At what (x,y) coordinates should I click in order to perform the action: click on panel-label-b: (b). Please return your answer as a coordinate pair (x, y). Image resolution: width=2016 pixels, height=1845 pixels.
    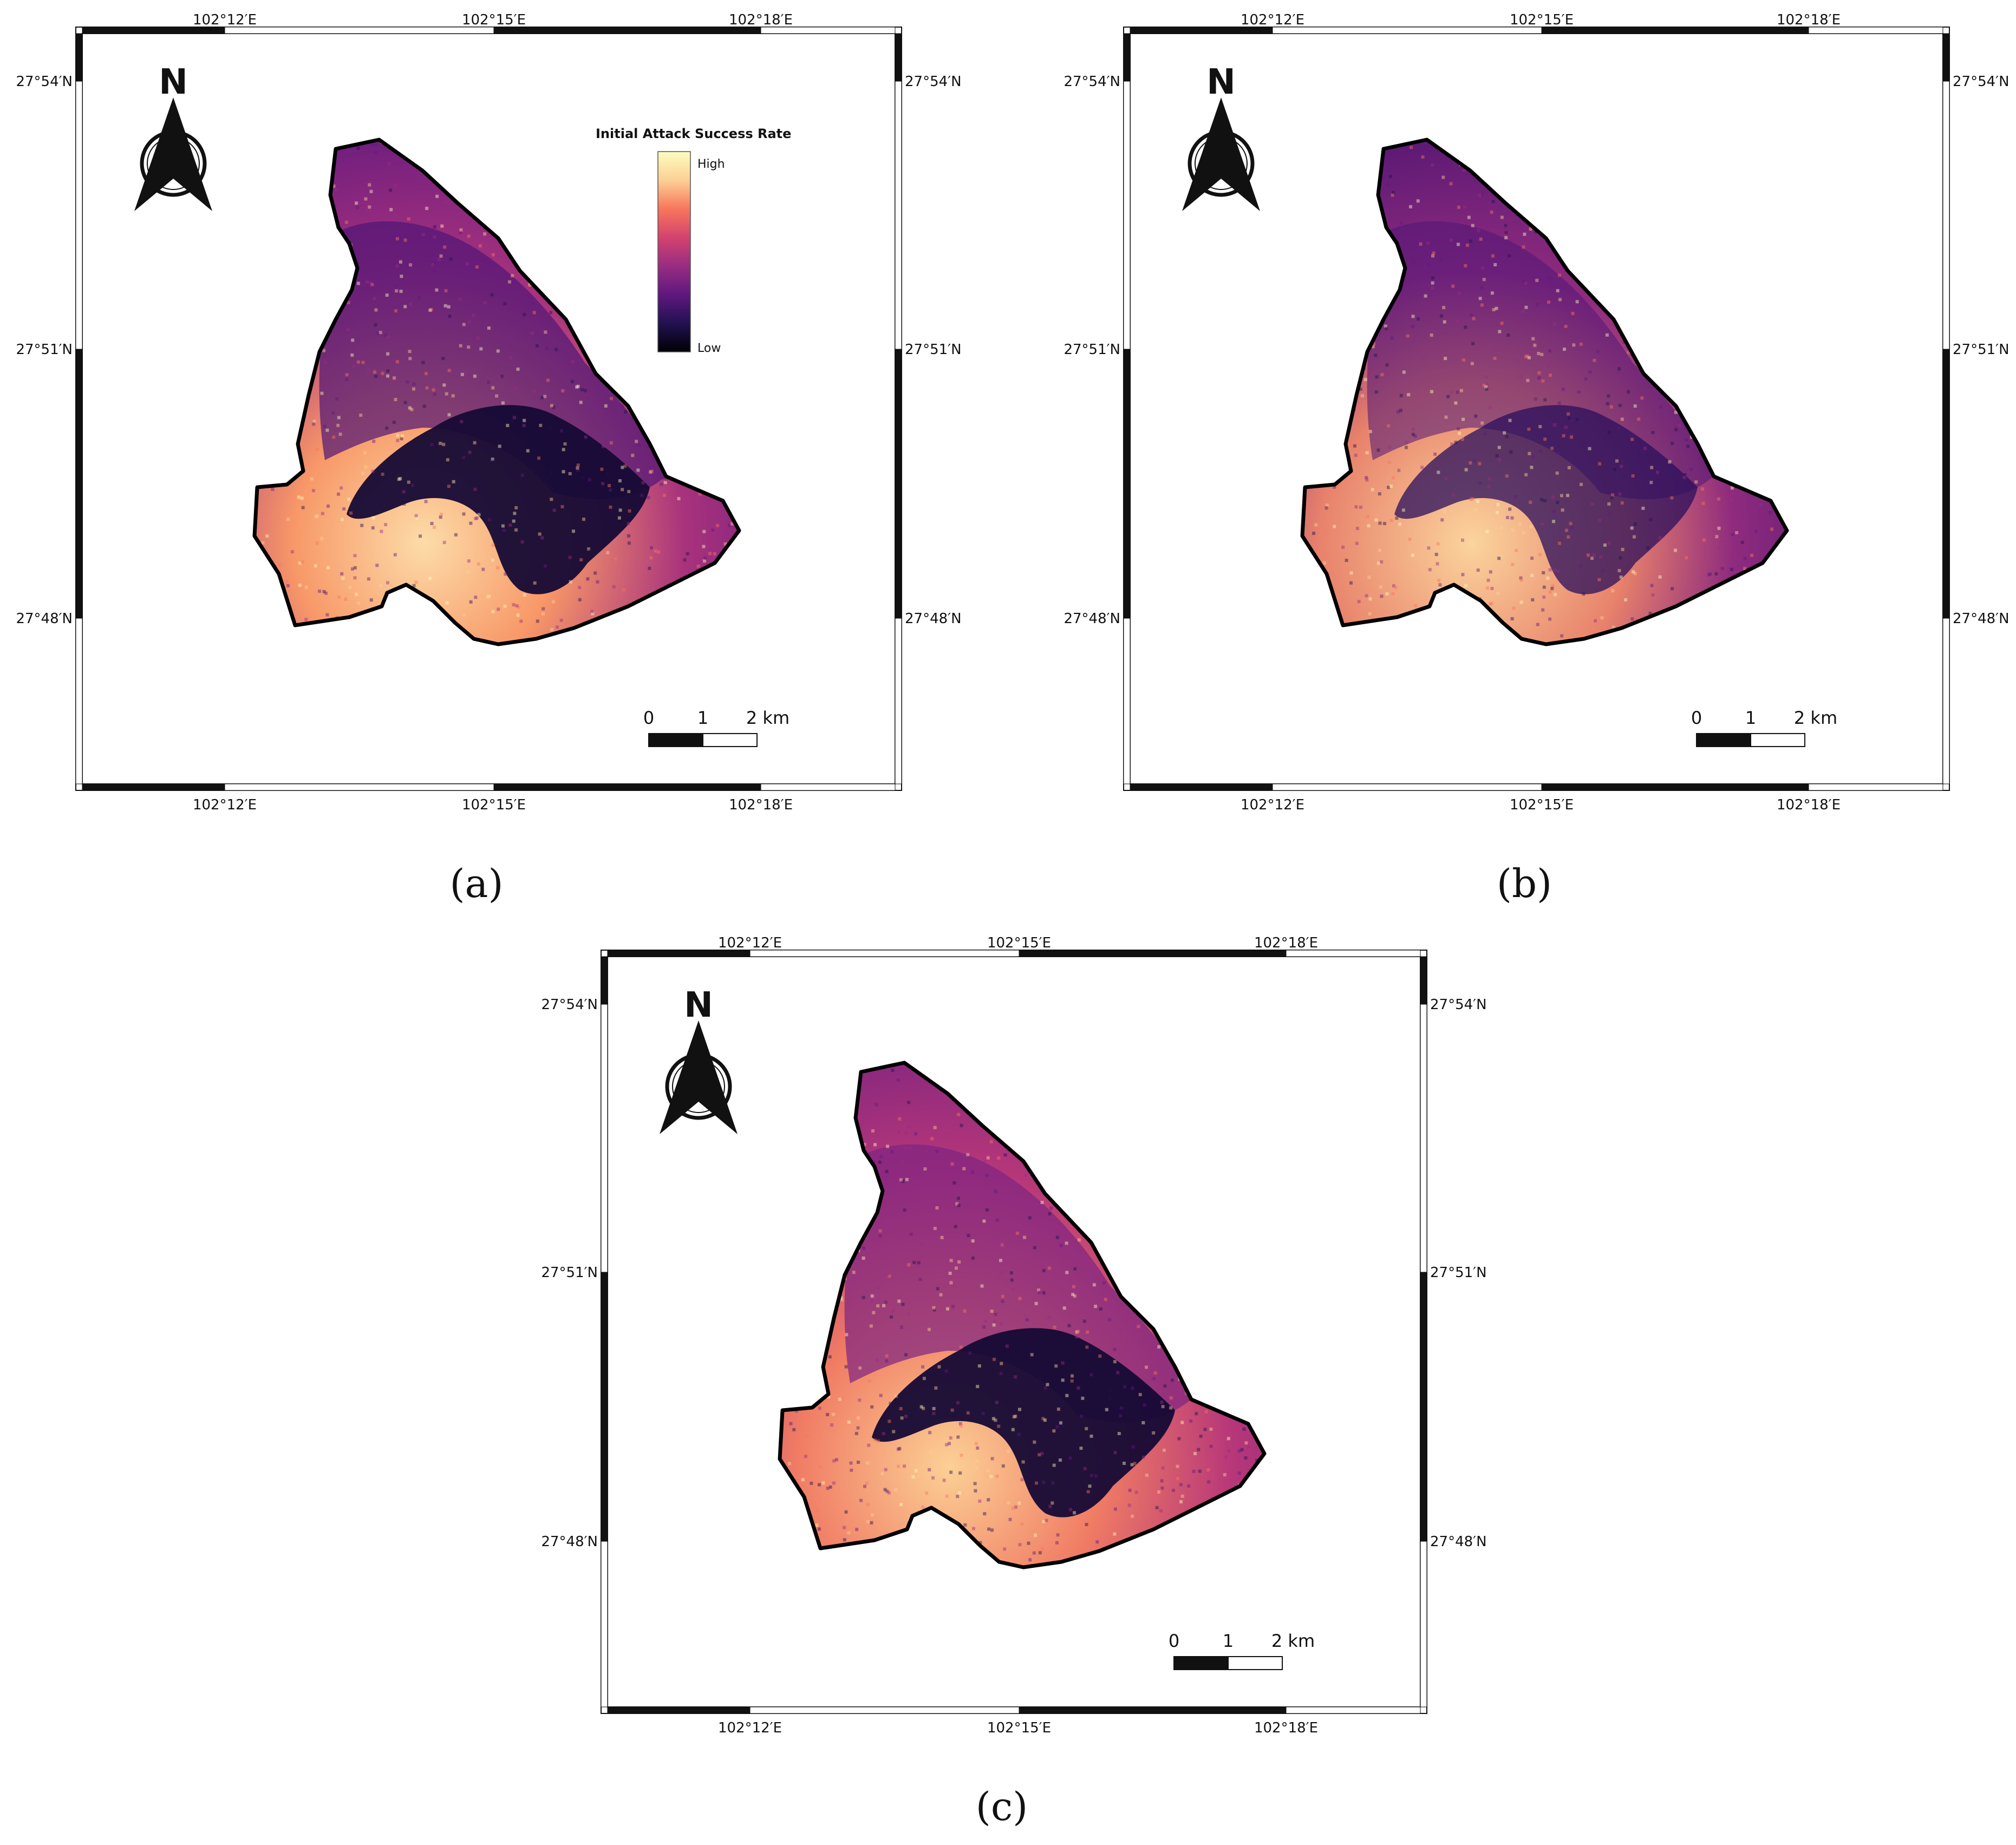
    Looking at the image, I should click on (1524, 884).